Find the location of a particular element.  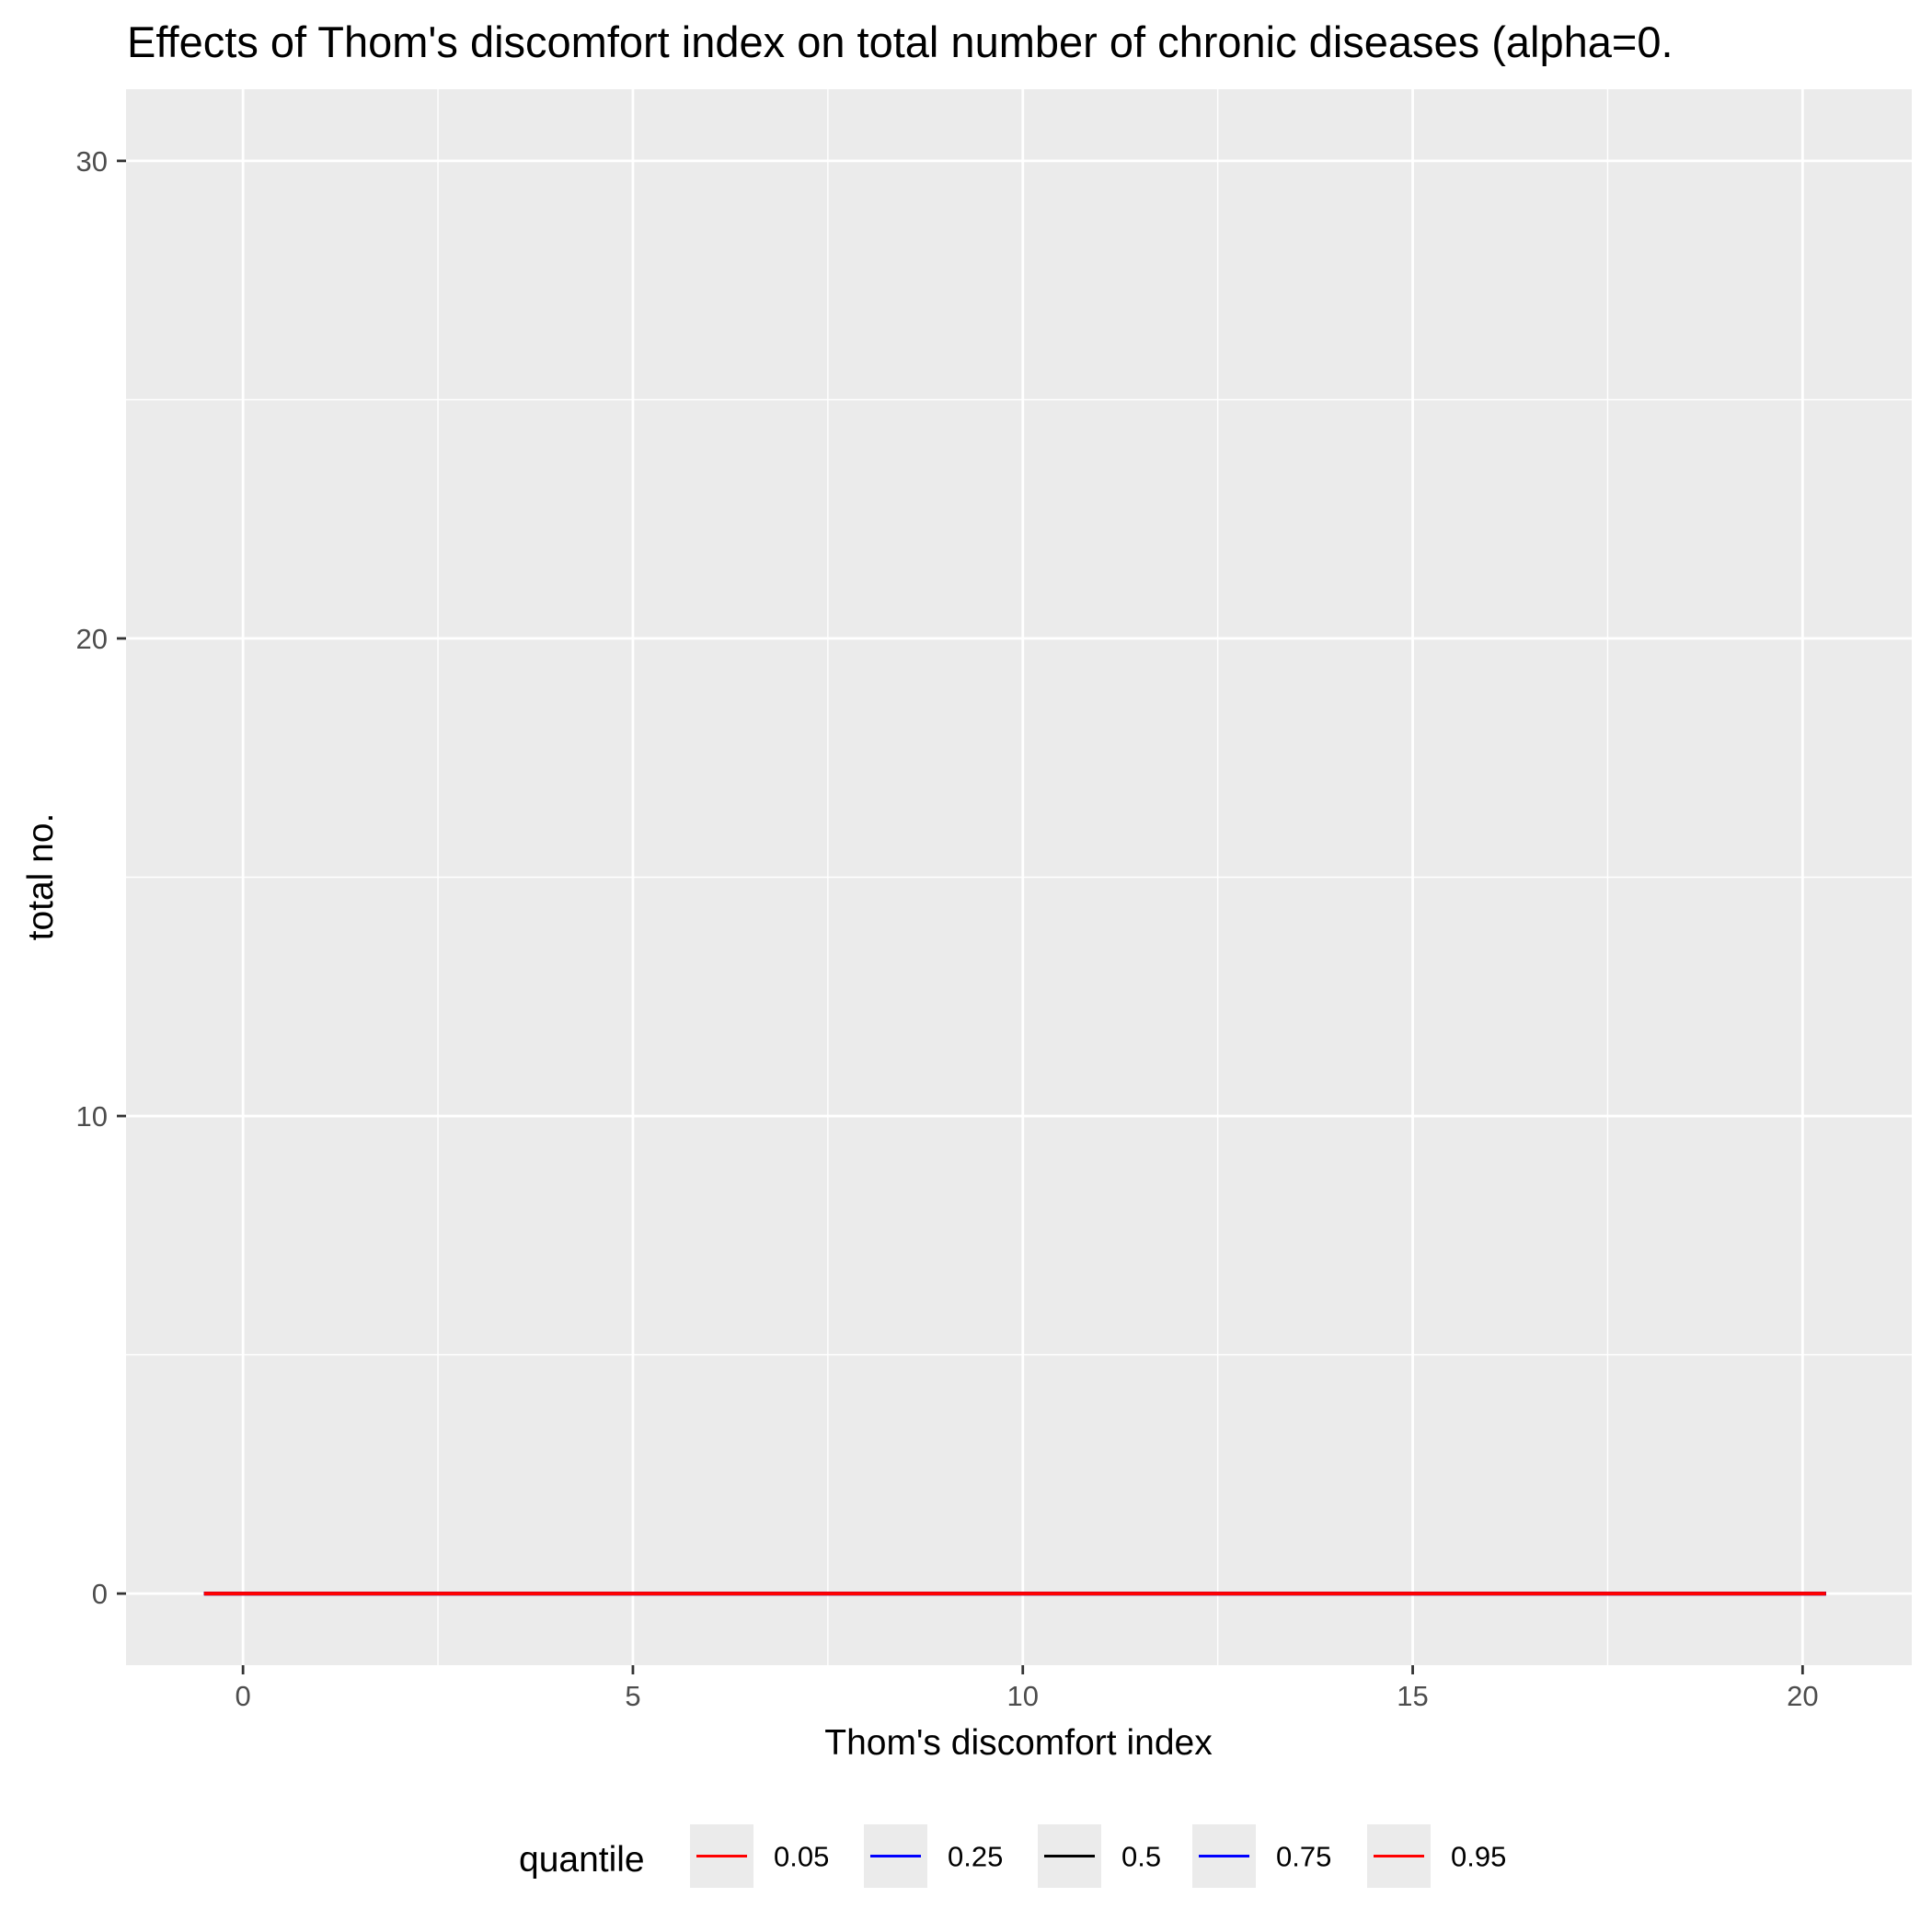

x-tick-label: 20 is located at coordinates (1802, 1696).